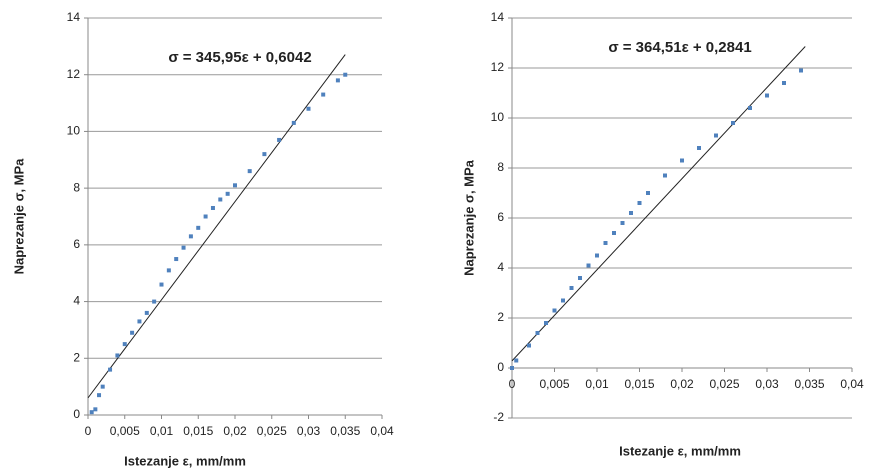 The height and width of the screenshot is (472, 869). Describe the element at coordinates (679, 47) in the screenshot. I see `equation: σ = 364,51ε + 0,2841` at that location.